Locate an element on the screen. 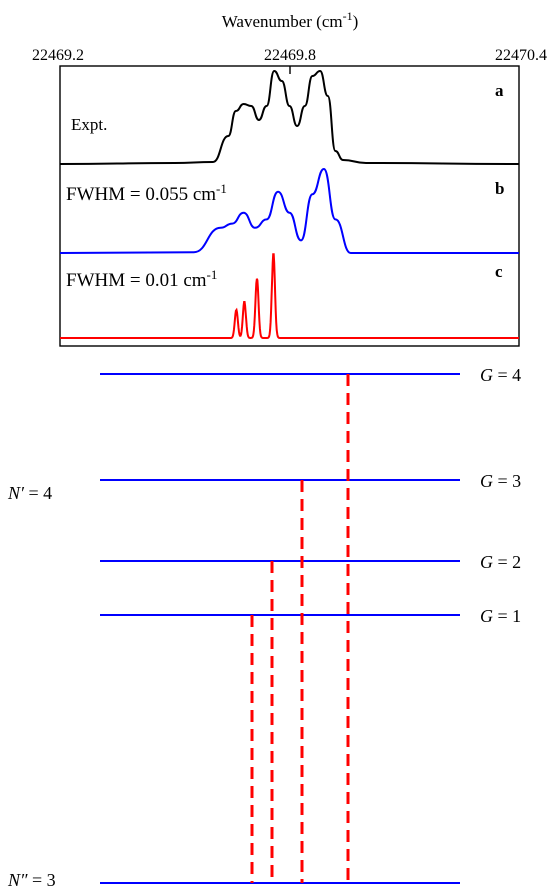 The image size is (556, 888). panel-label-fwhm-001: FWHM = 0.01 cm-1 is located at coordinates (141, 279).